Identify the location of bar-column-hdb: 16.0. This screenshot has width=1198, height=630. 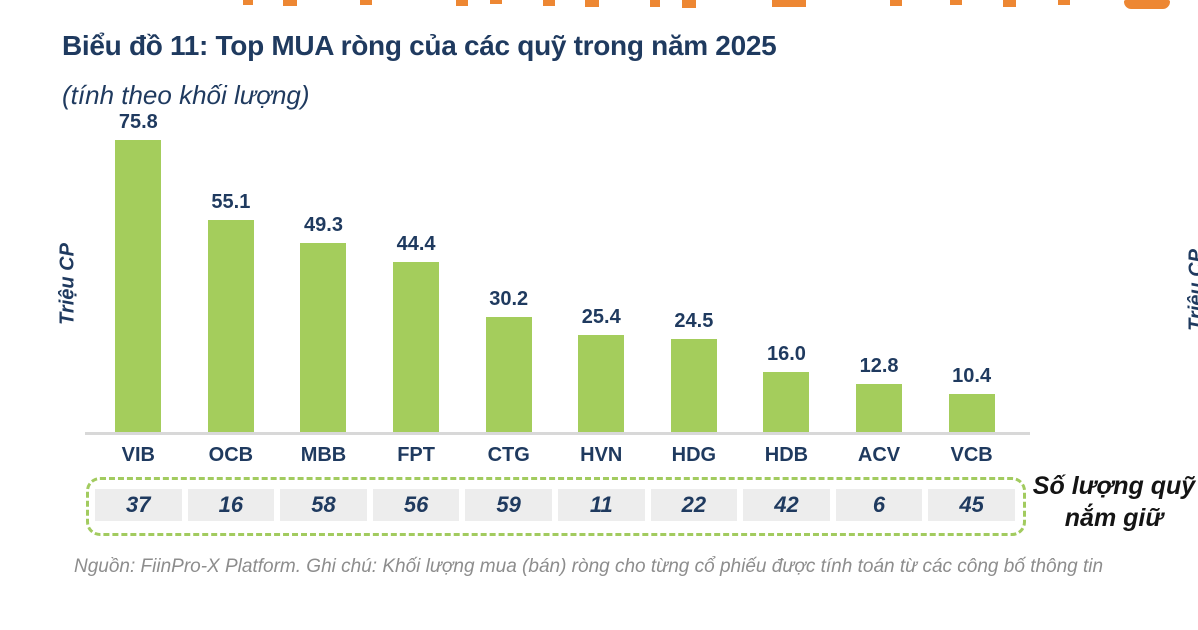
(786, 276).